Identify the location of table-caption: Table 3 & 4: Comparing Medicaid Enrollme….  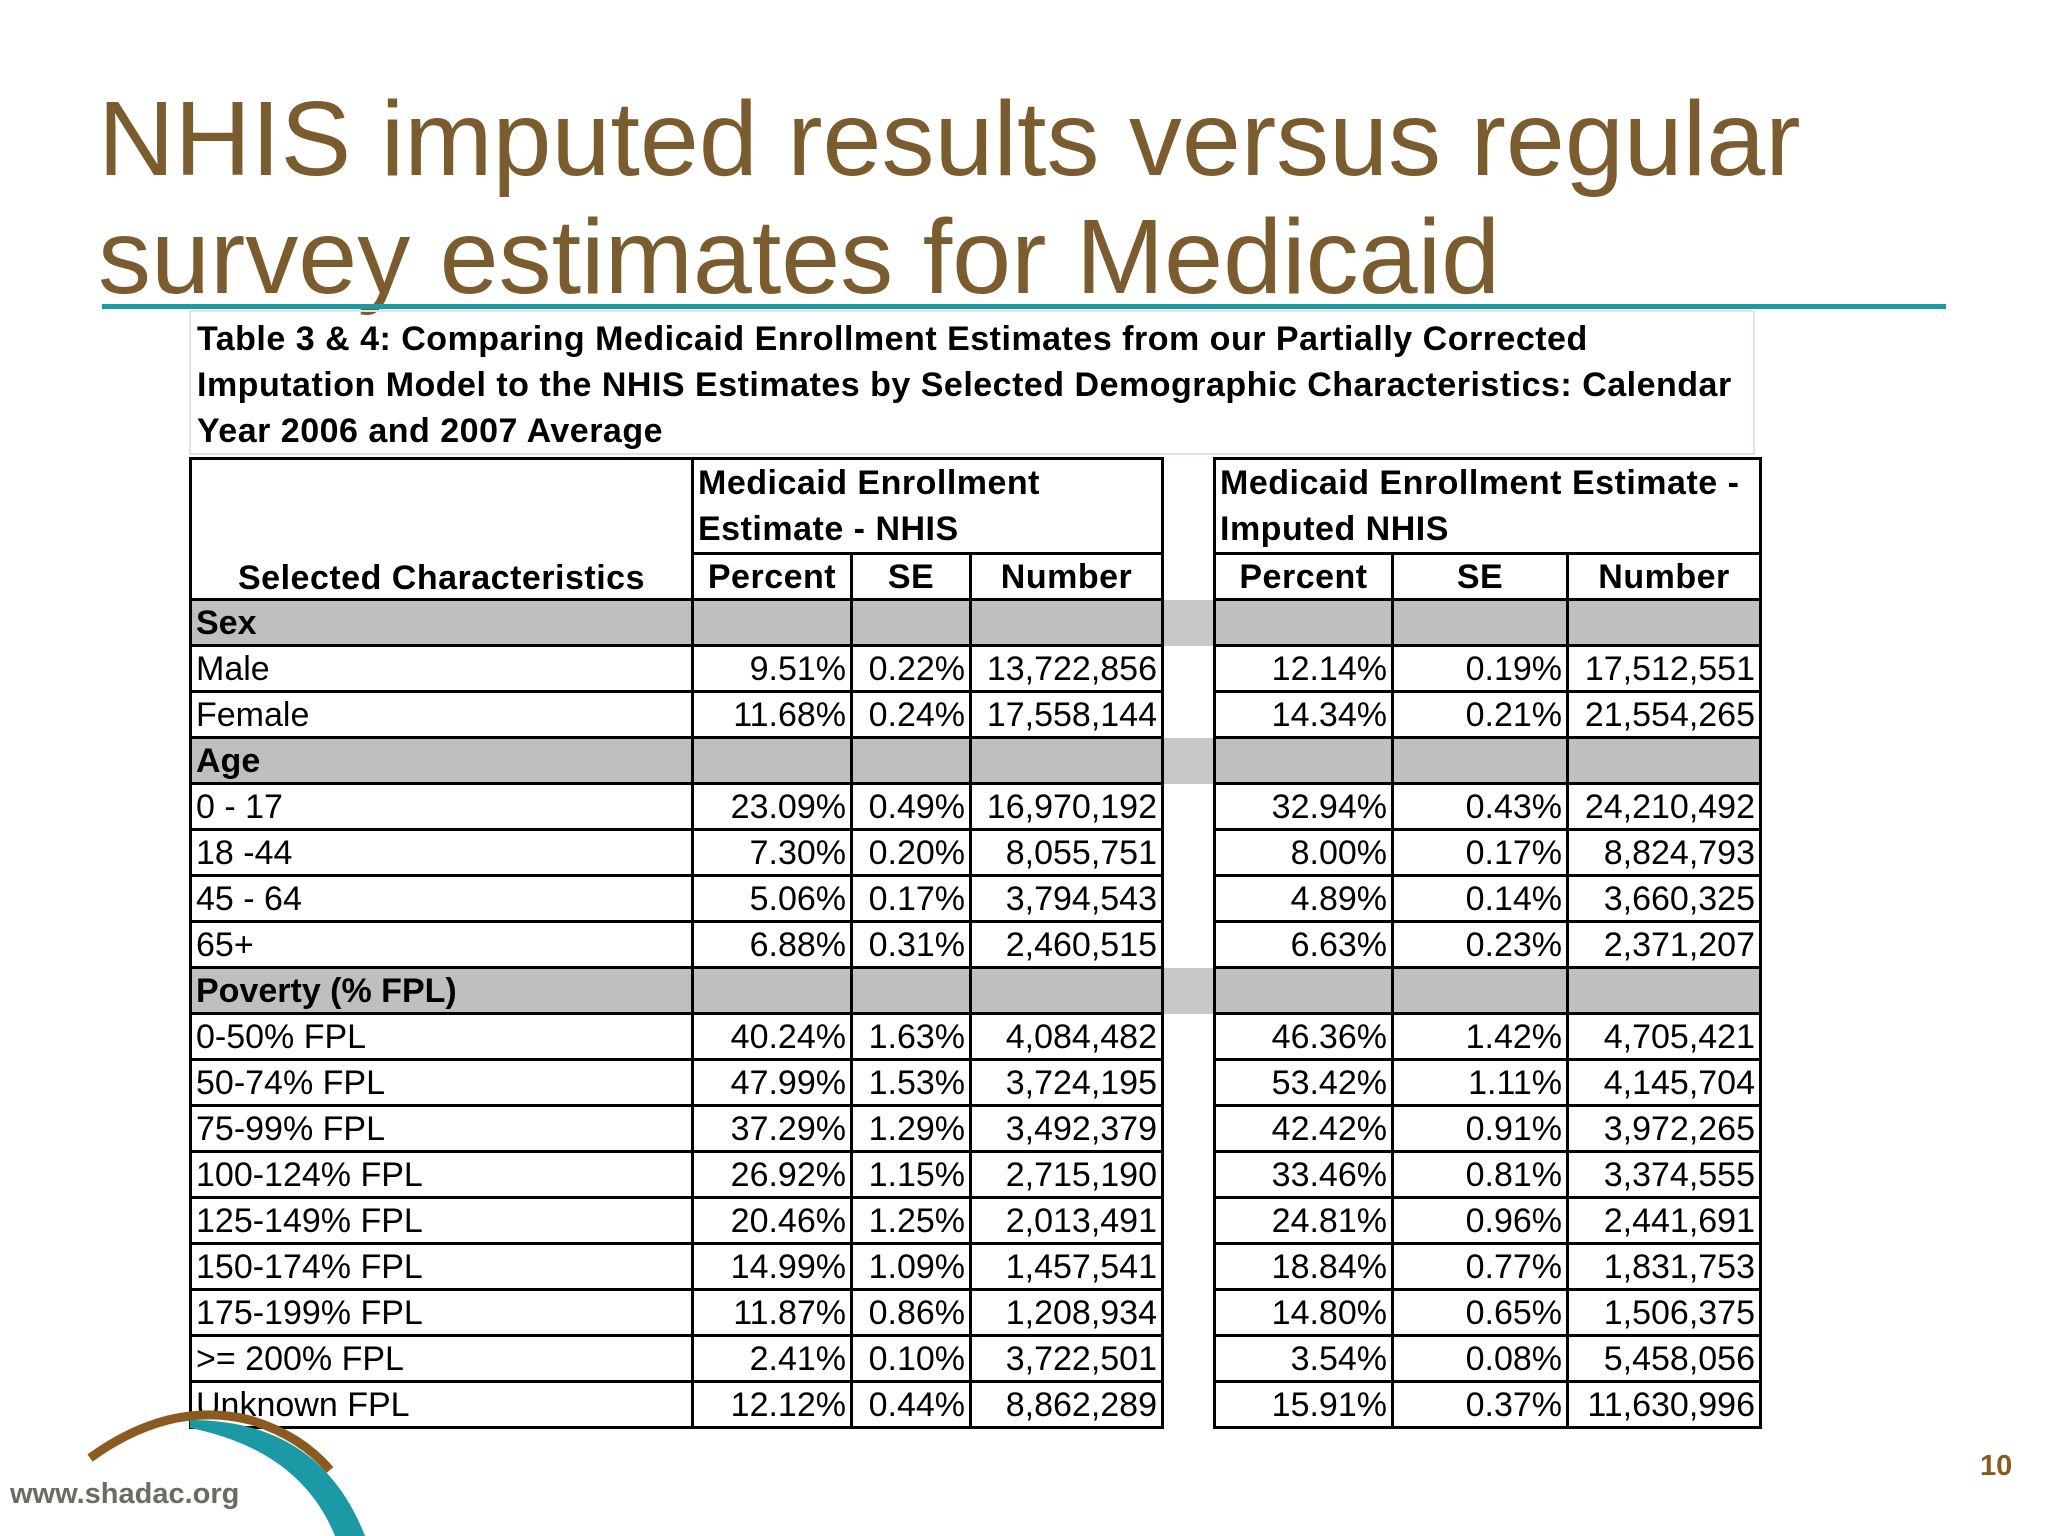
(972, 382).